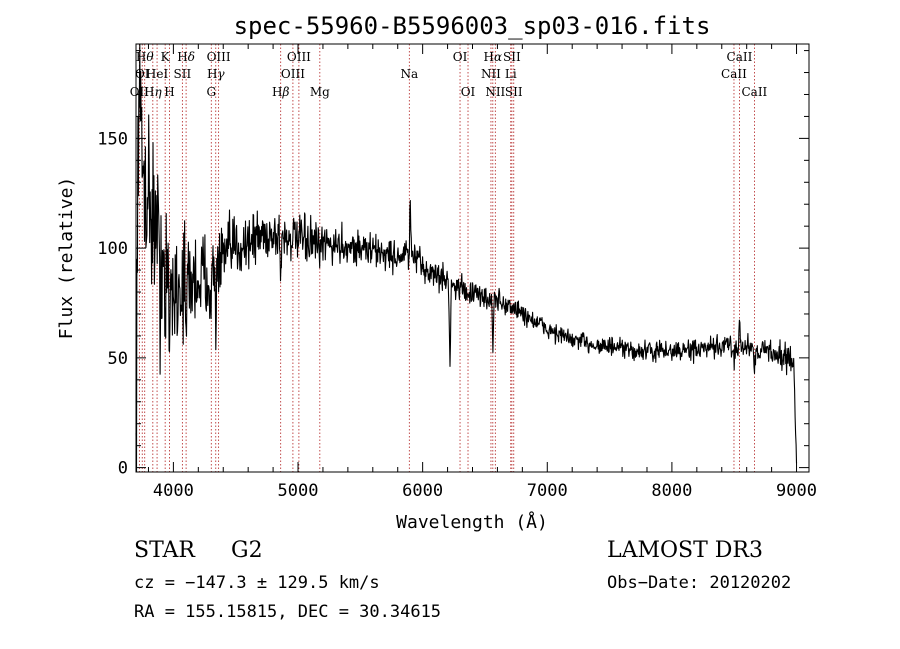 The height and width of the screenshot is (649, 900). I want to click on y-axis-label: Flux (relative), so click(66, 258).